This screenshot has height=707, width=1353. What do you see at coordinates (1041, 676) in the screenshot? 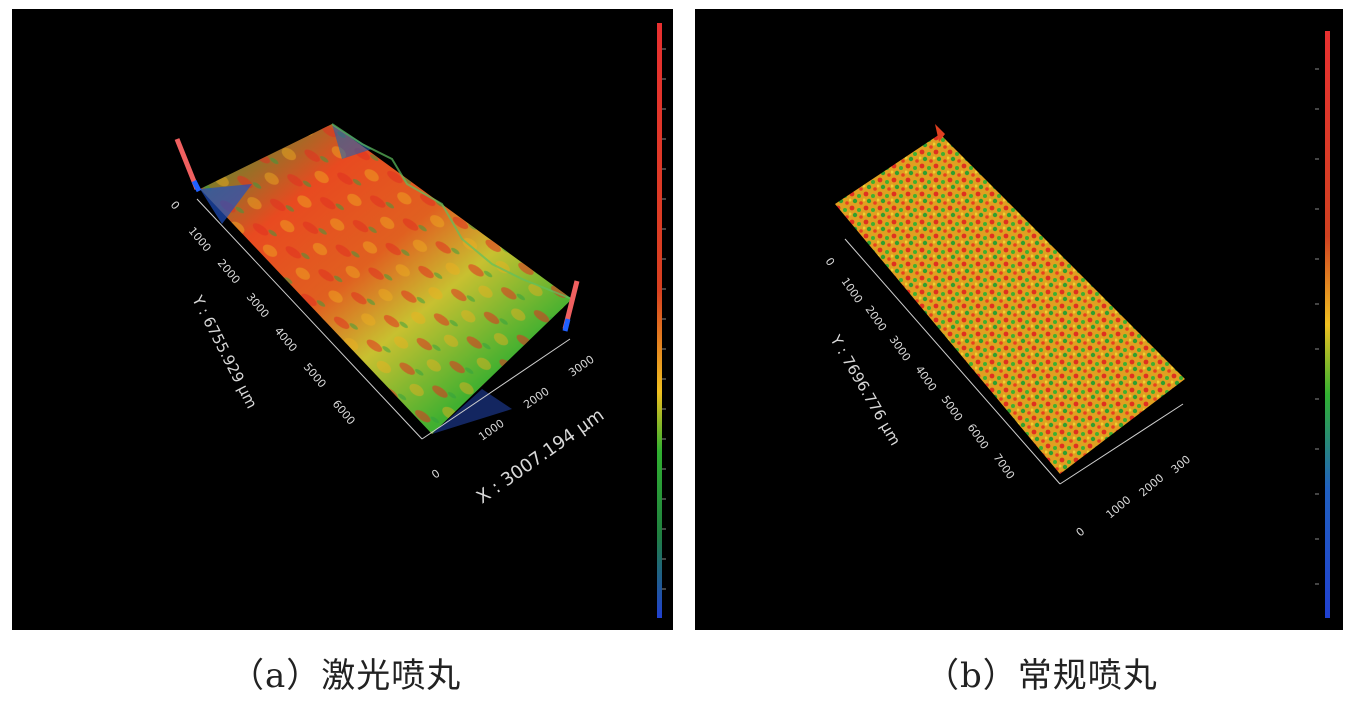
I see `caption-conventional-peening: （b）常规喷丸` at bounding box center [1041, 676].